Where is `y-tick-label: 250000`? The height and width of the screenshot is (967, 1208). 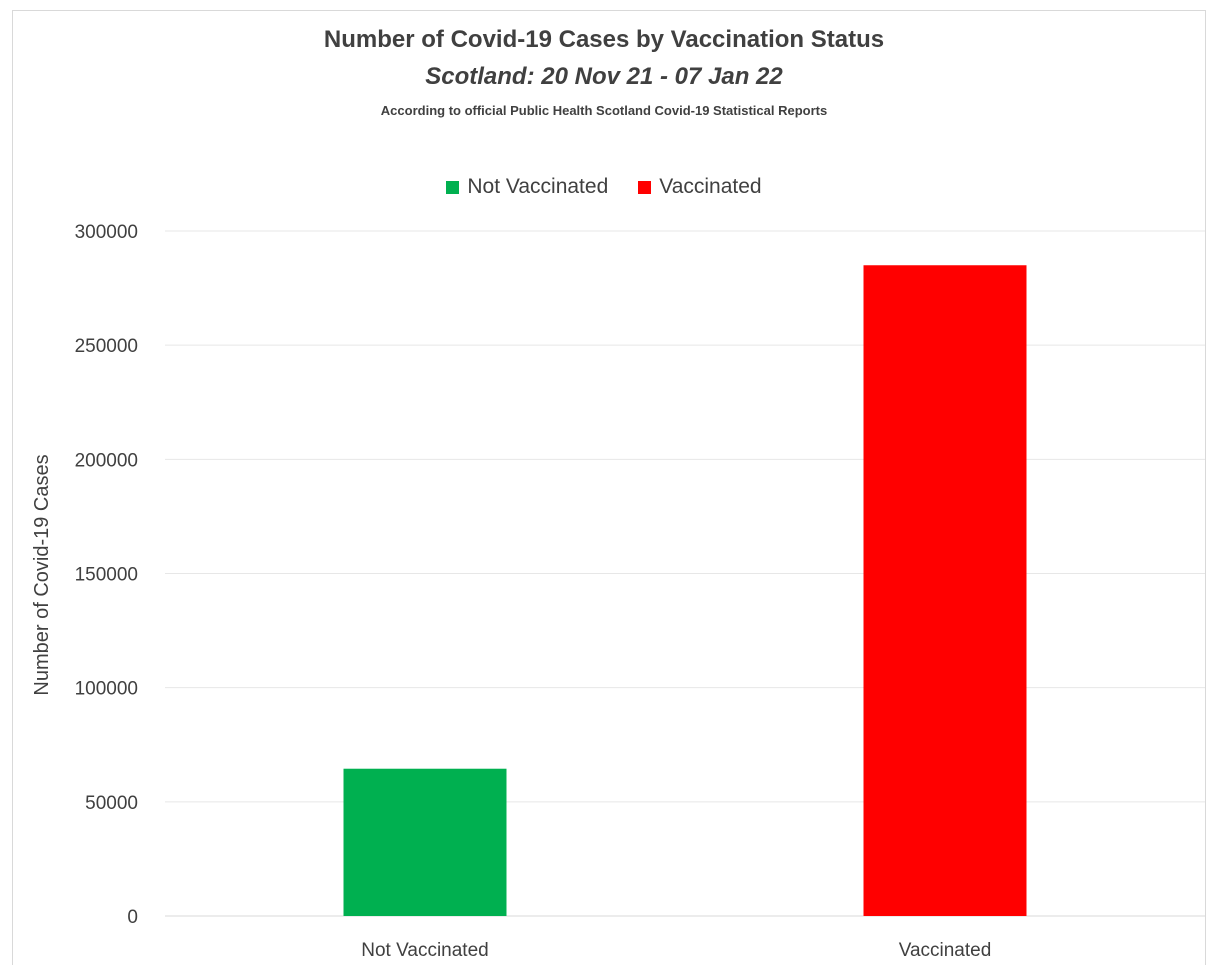 y-tick-label: 250000 is located at coordinates (106, 346).